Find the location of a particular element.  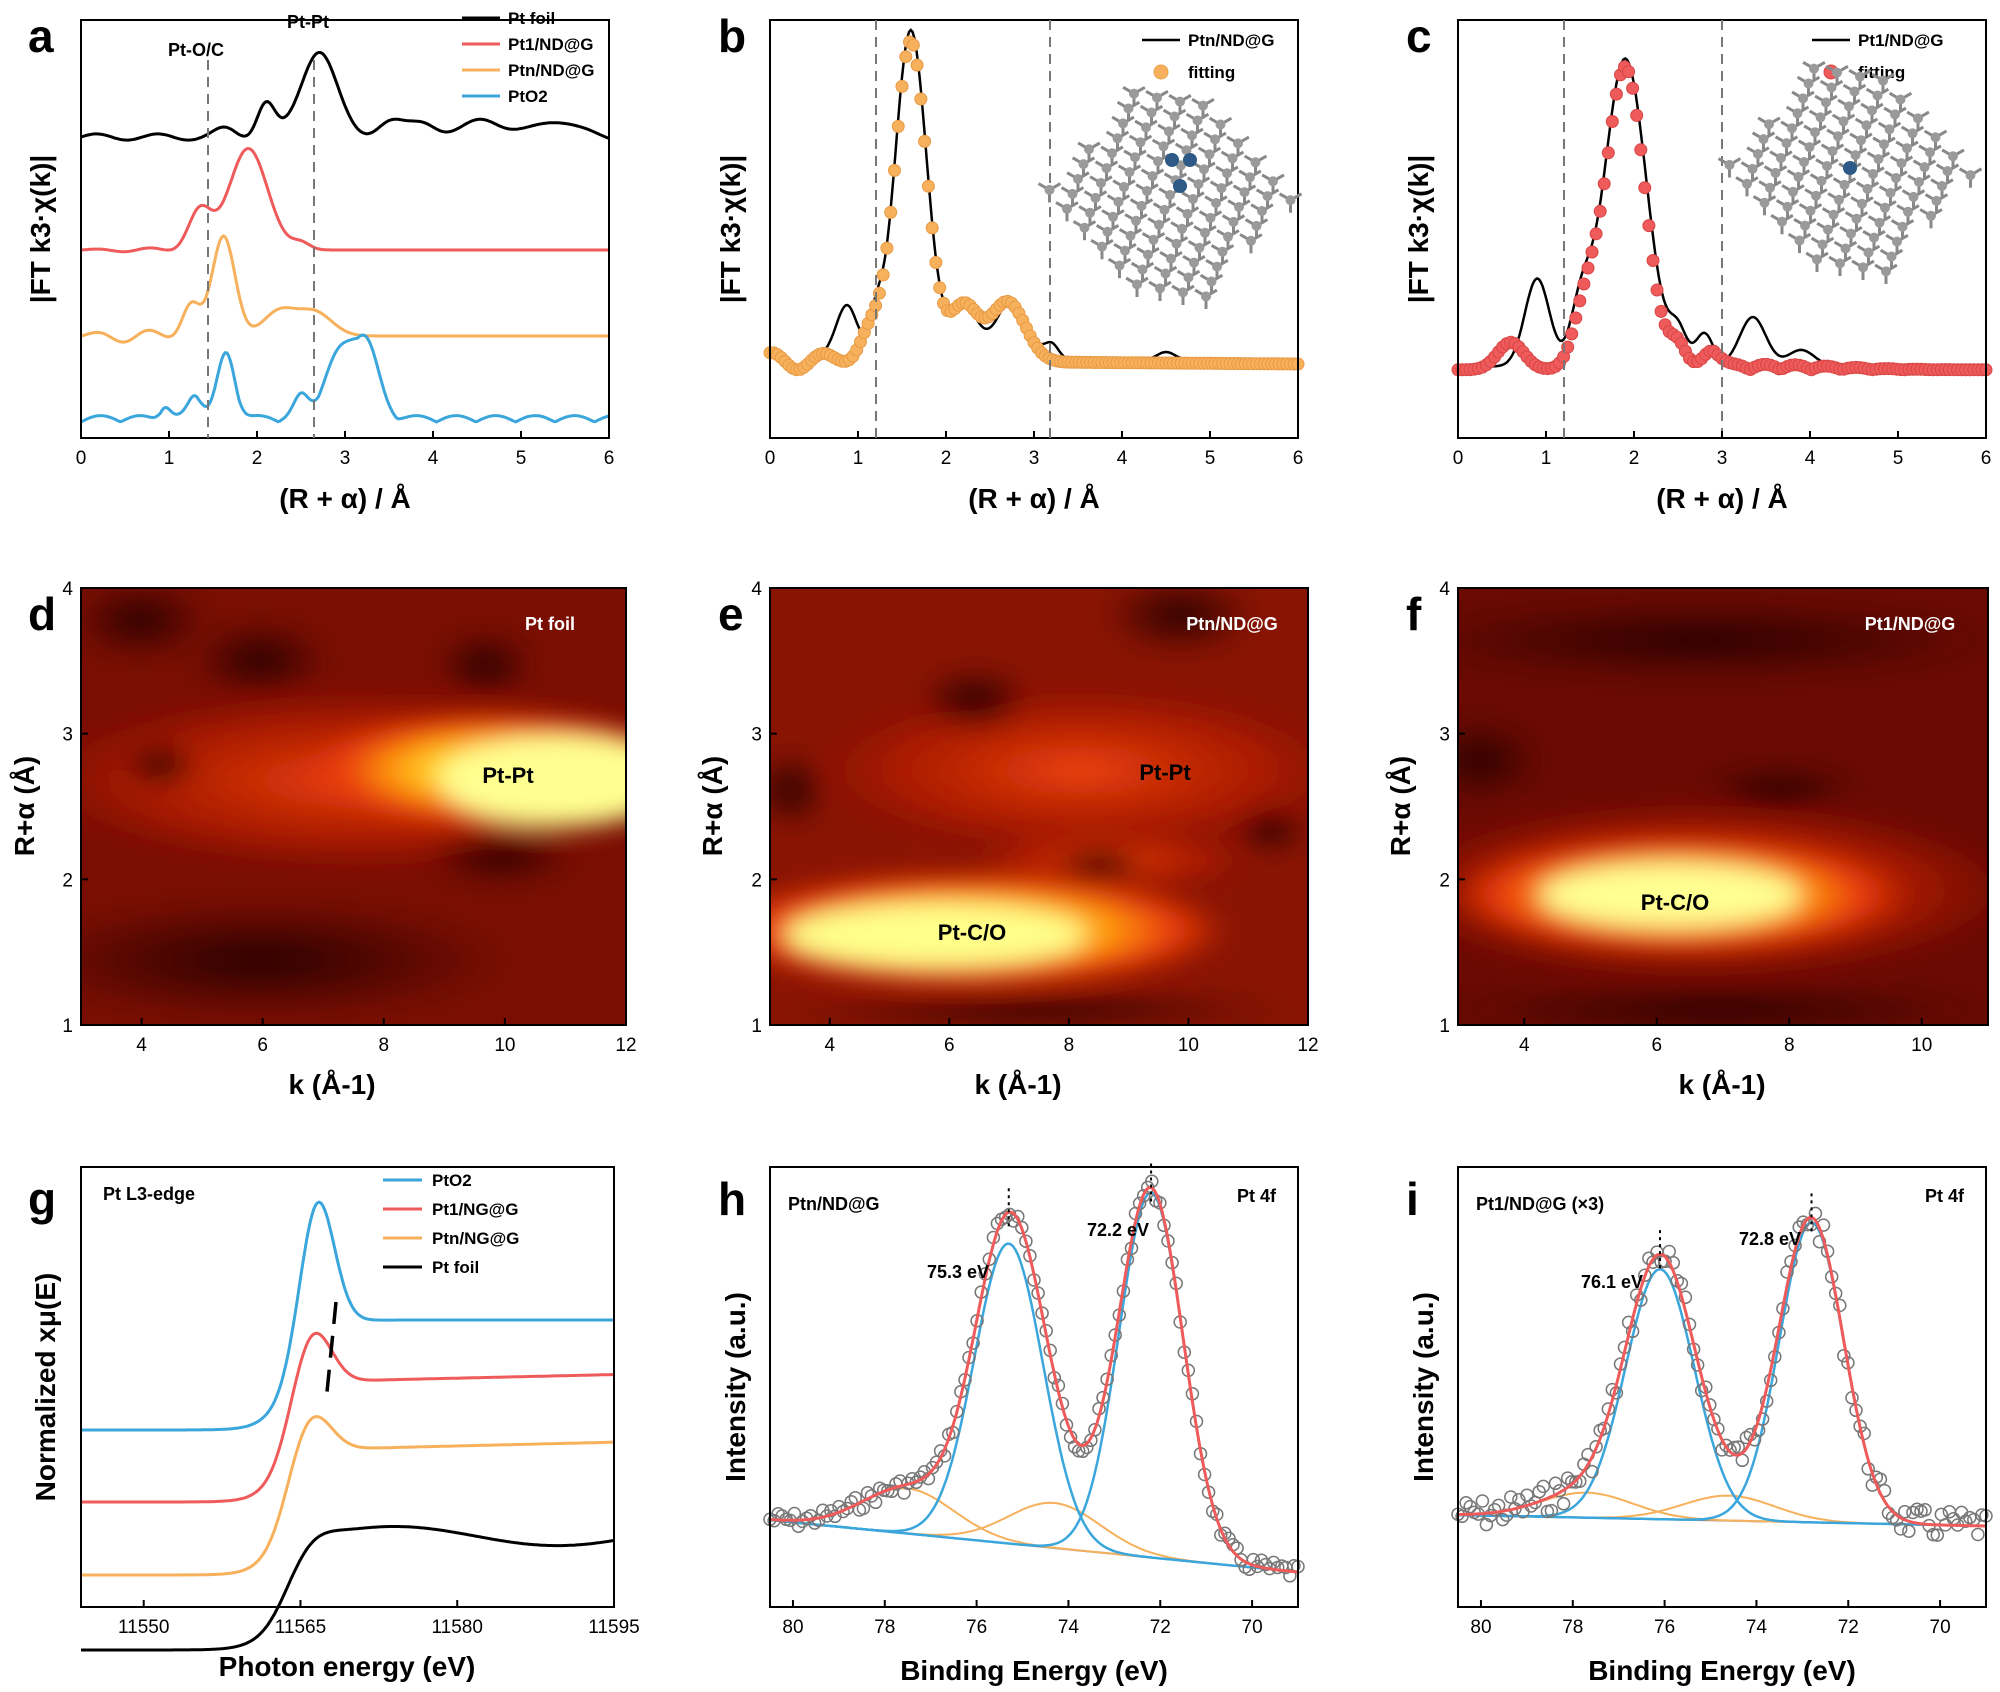

a-ptpt-label: Pt-Pt is located at coordinates (308, 22).